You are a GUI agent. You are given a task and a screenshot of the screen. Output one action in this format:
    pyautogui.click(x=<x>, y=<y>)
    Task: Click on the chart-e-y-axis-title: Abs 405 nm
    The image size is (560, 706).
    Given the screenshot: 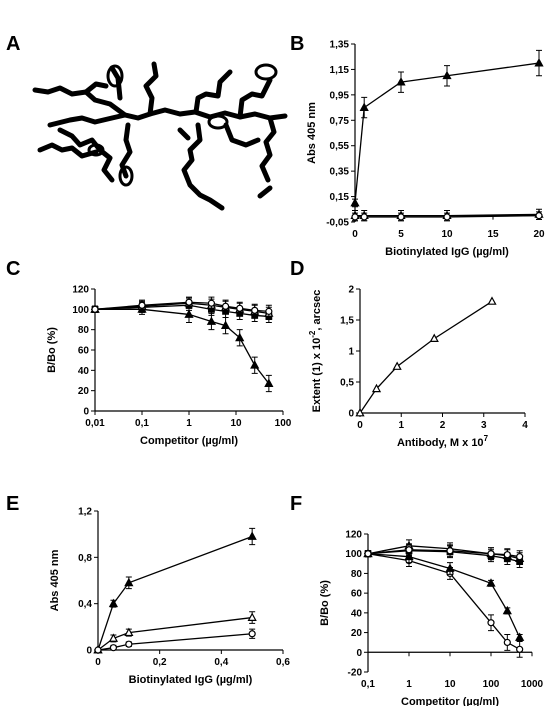 What is the action you would take?
    pyautogui.click(x=55, y=580)
    